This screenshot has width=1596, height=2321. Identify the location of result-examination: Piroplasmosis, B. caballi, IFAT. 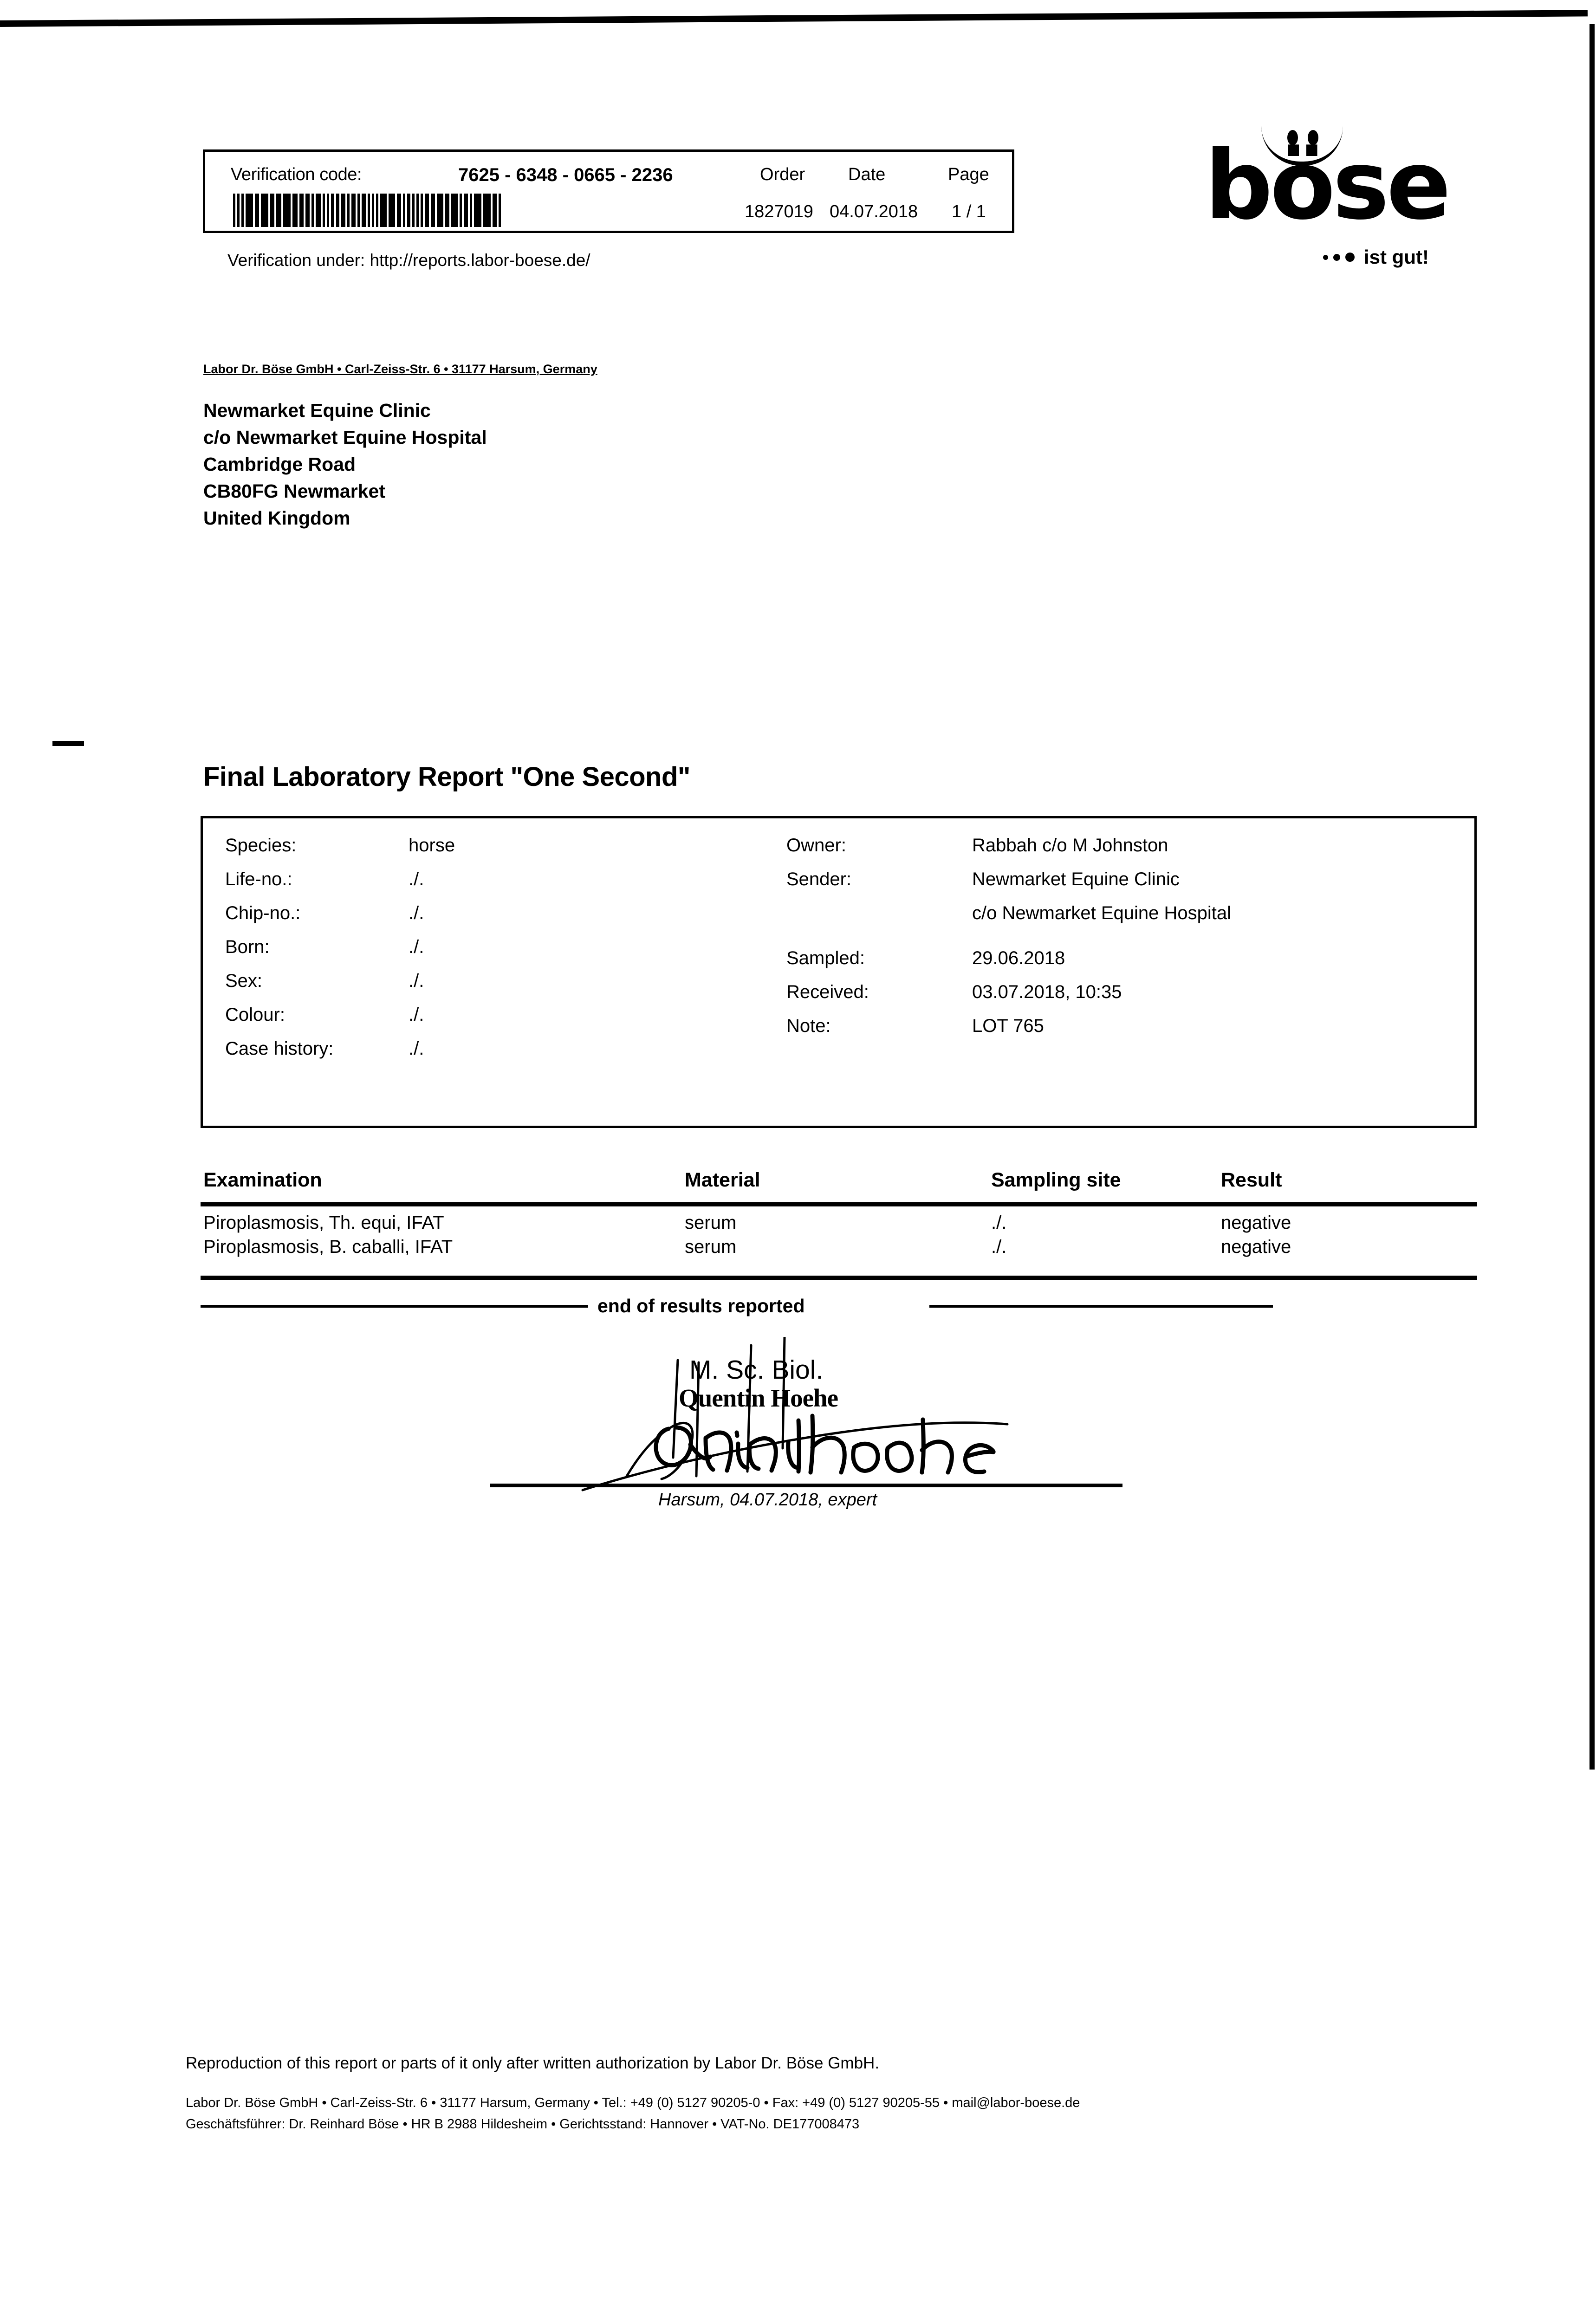
(328, 1247).